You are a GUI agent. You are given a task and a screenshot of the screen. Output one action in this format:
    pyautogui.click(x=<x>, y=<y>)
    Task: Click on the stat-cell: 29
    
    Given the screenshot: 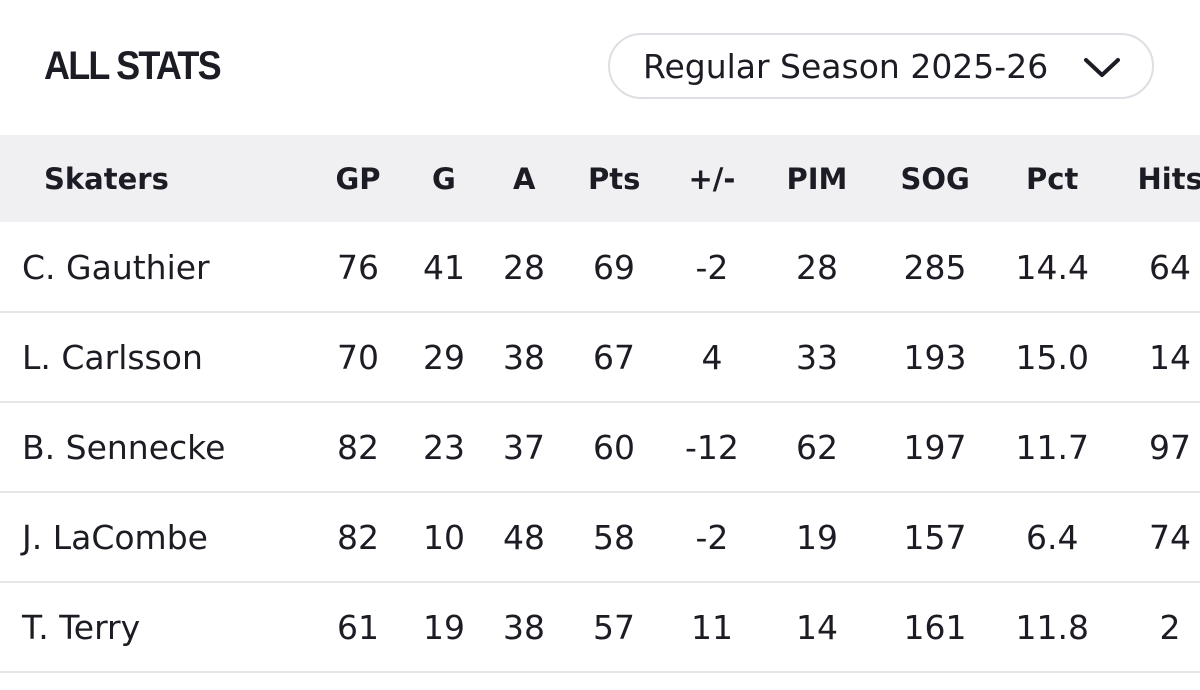 What is the action you would take?
    pyautogui.click(x=444, y=357)
    